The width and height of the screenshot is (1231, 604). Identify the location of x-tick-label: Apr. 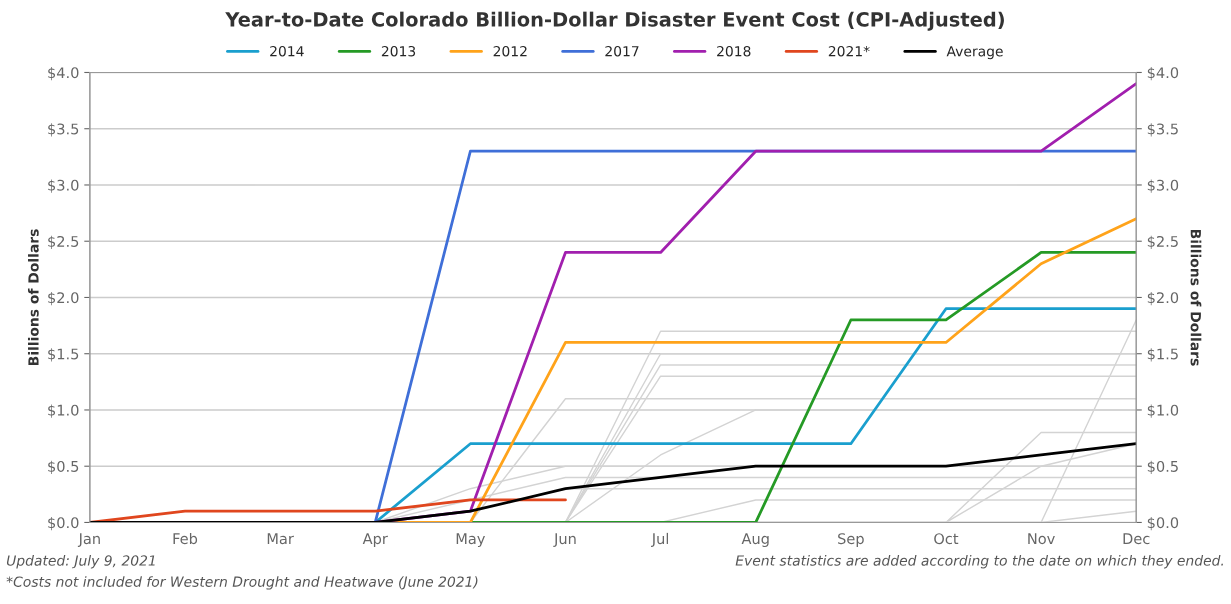
(375, 540).